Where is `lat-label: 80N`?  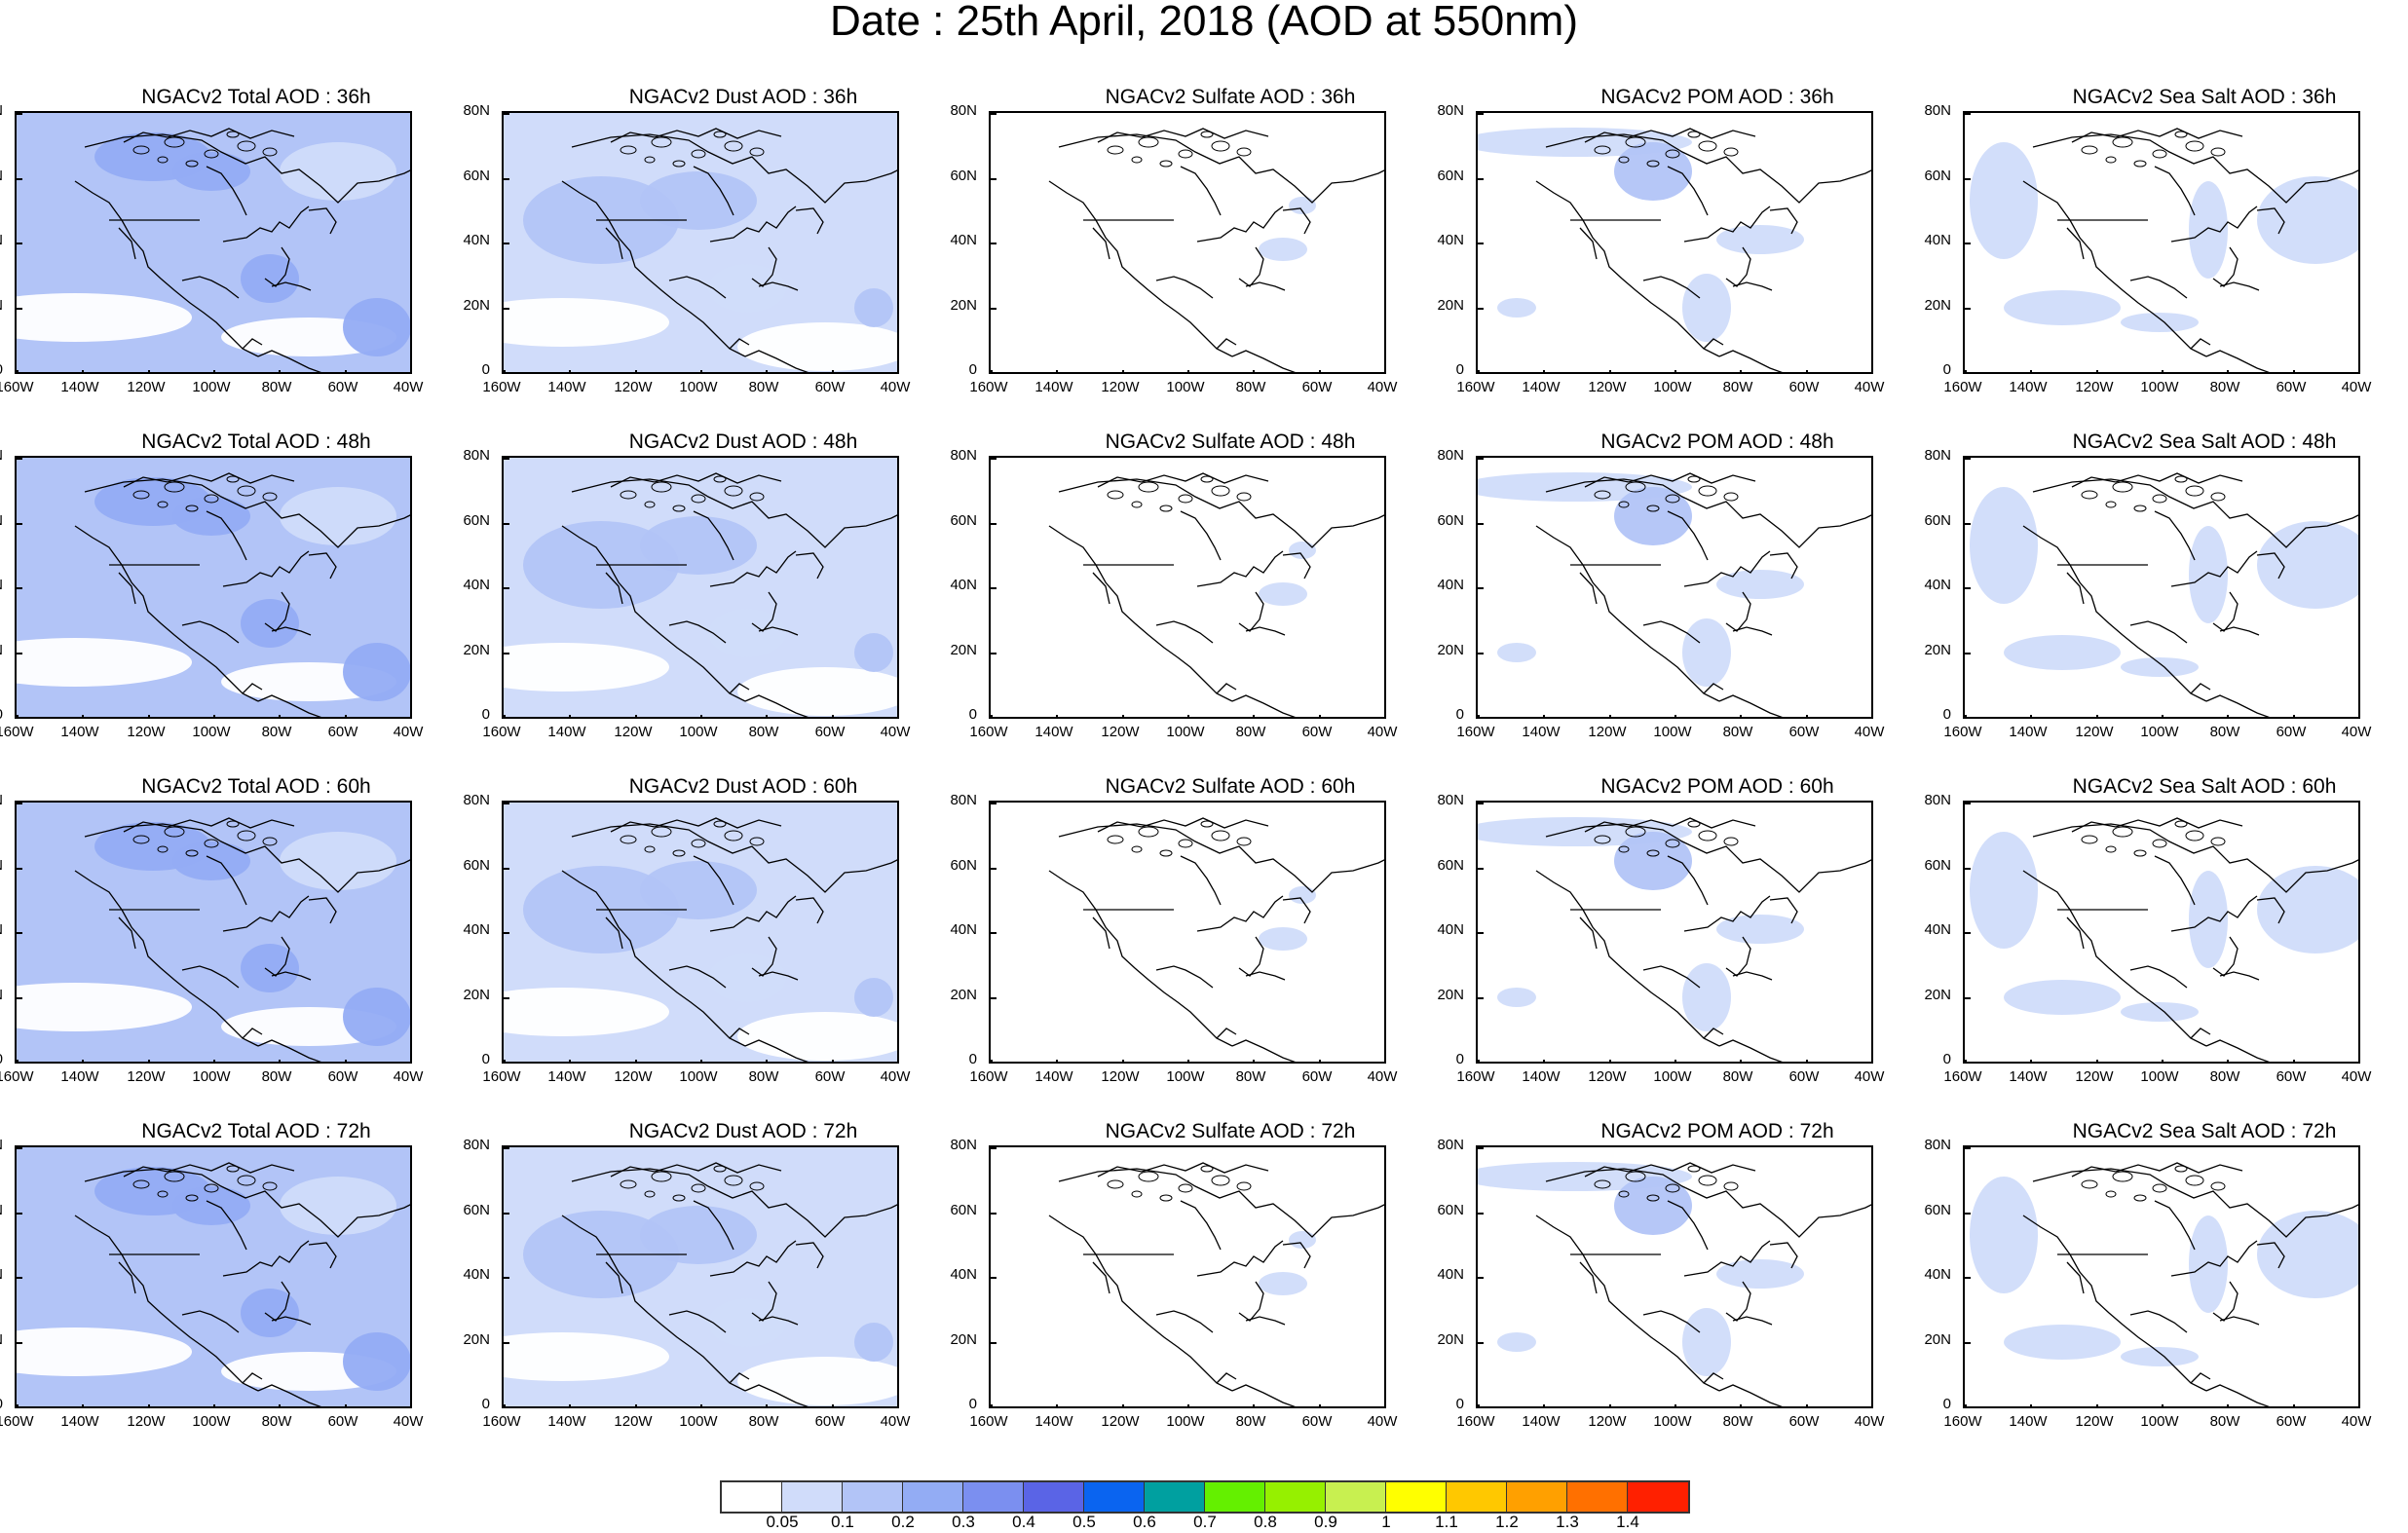 lat-label: 80N is located at coordinates (1450, 800).